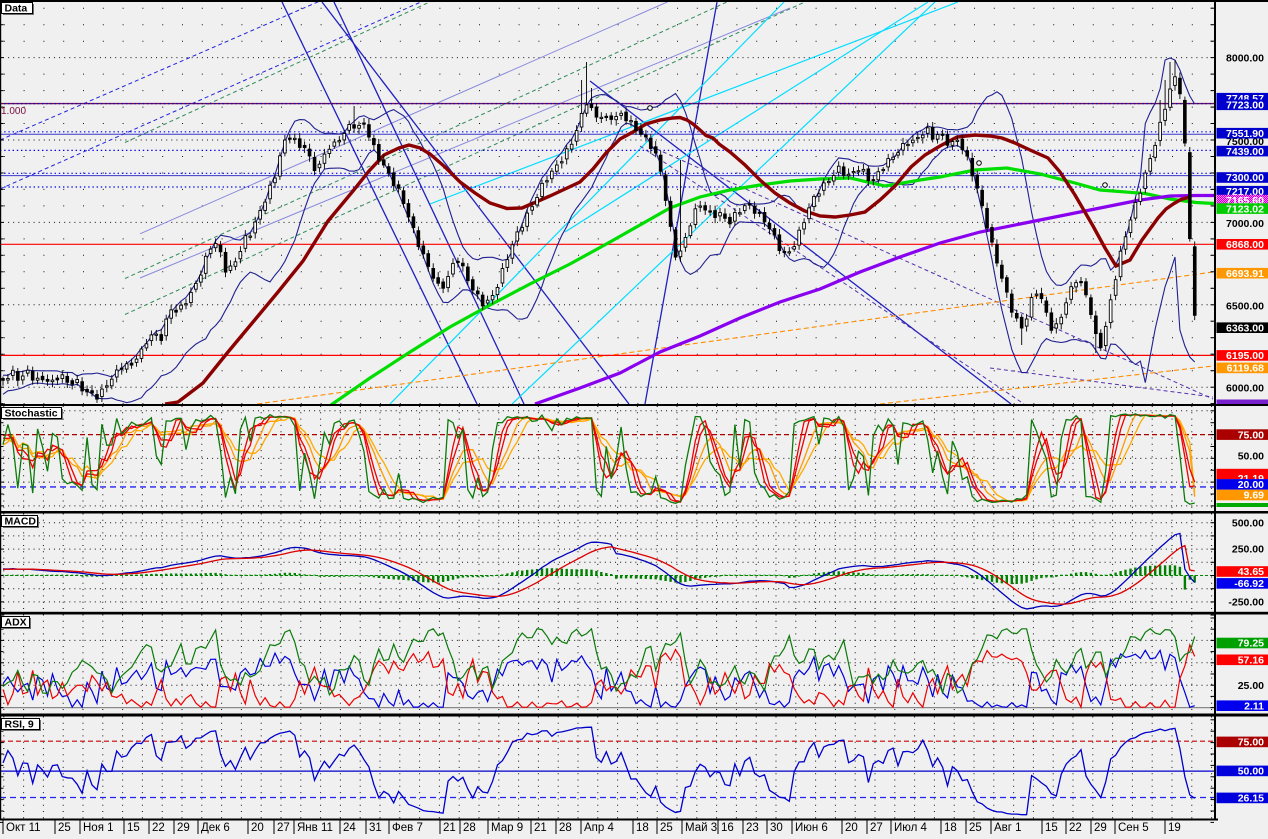  Describe the element at coordinates (1254, 706) in the screenshot. I see `svg-text: 2.11` at that location.